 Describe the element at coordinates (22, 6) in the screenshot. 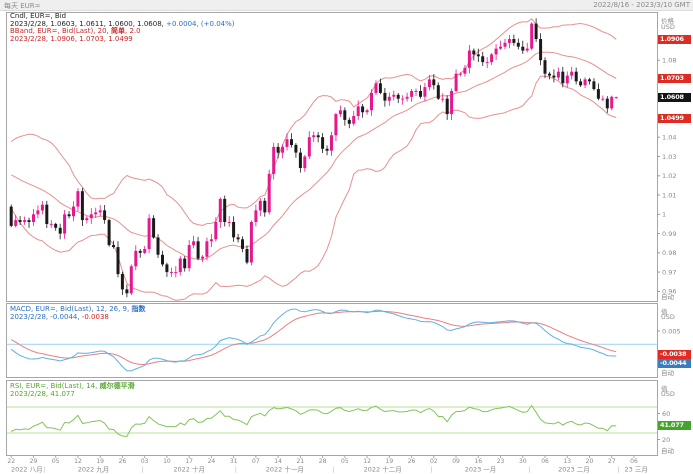

I see `interval-symbol-selector: 每天 EUR=` at that location.